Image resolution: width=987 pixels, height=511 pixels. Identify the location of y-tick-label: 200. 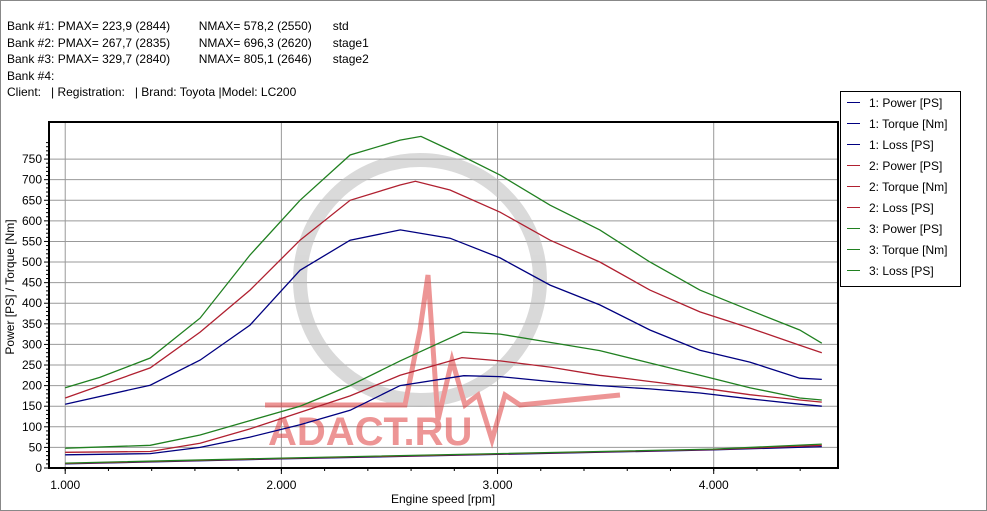
(32, 386).